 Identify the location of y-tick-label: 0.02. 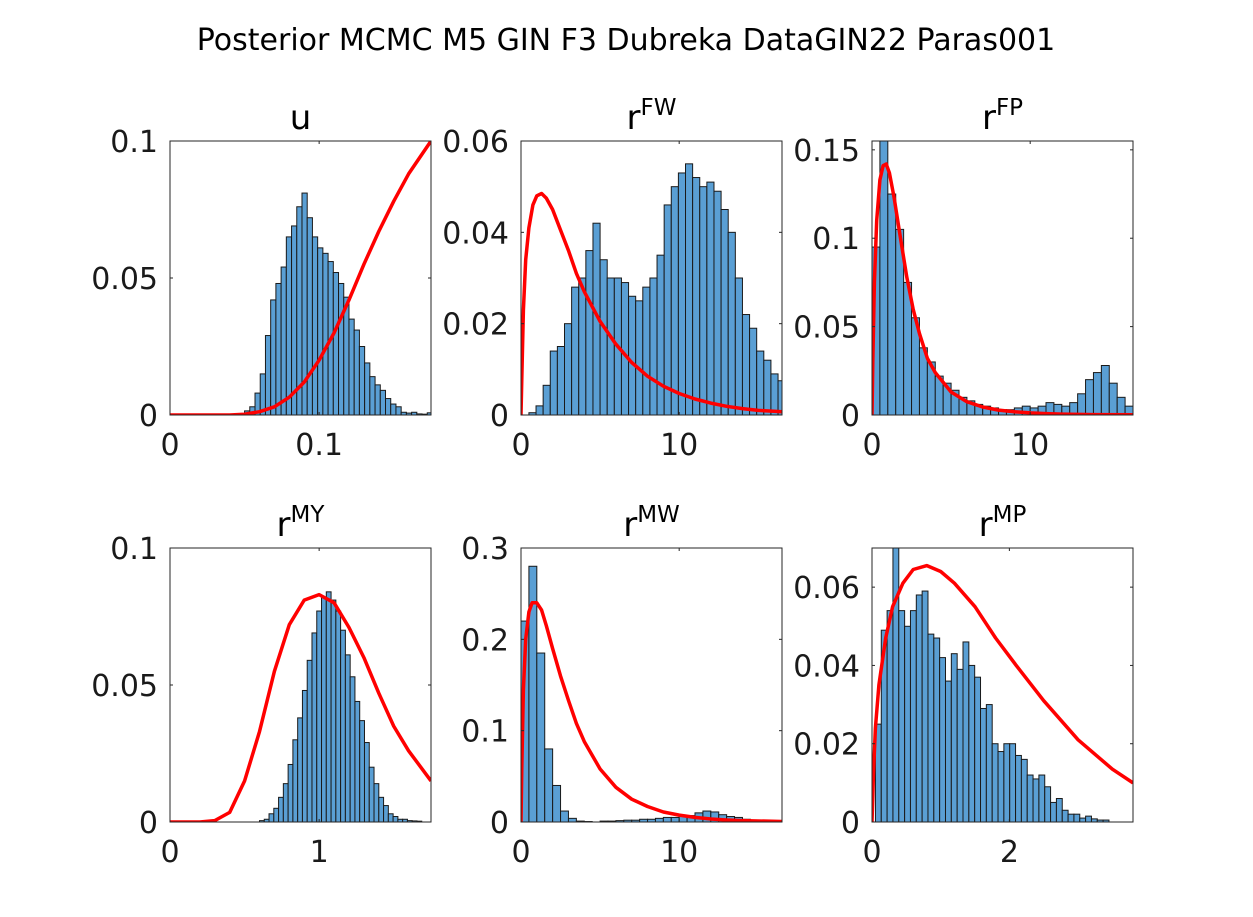
(475, 325).